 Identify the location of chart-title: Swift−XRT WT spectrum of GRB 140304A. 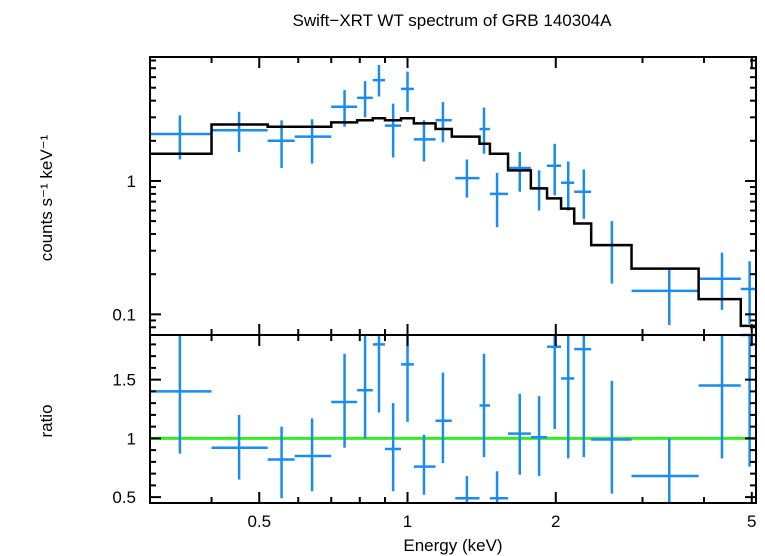
(453, 20).